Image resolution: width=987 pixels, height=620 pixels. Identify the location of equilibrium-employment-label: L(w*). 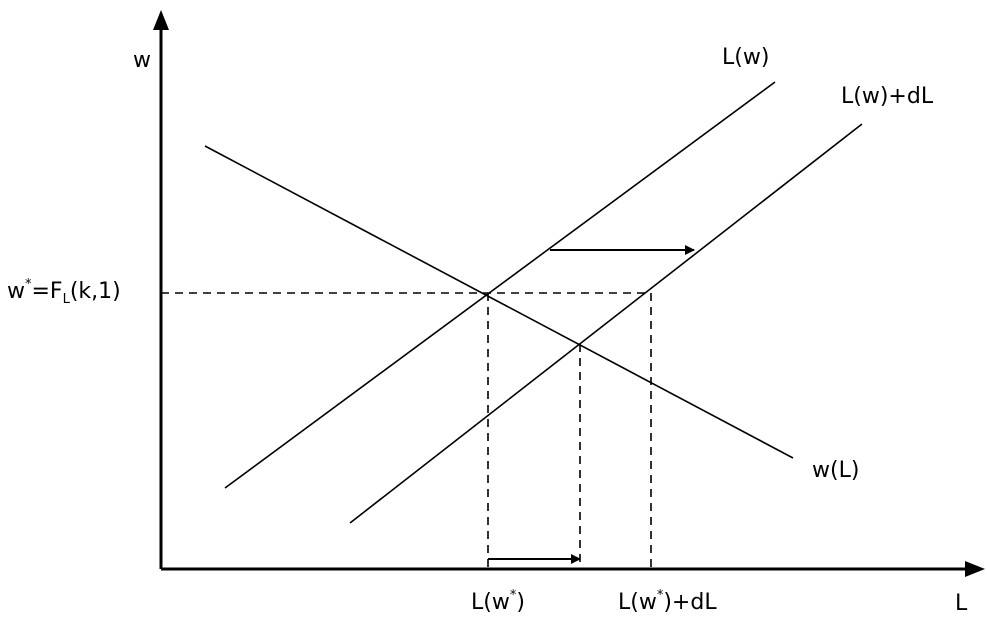
(498, 601).